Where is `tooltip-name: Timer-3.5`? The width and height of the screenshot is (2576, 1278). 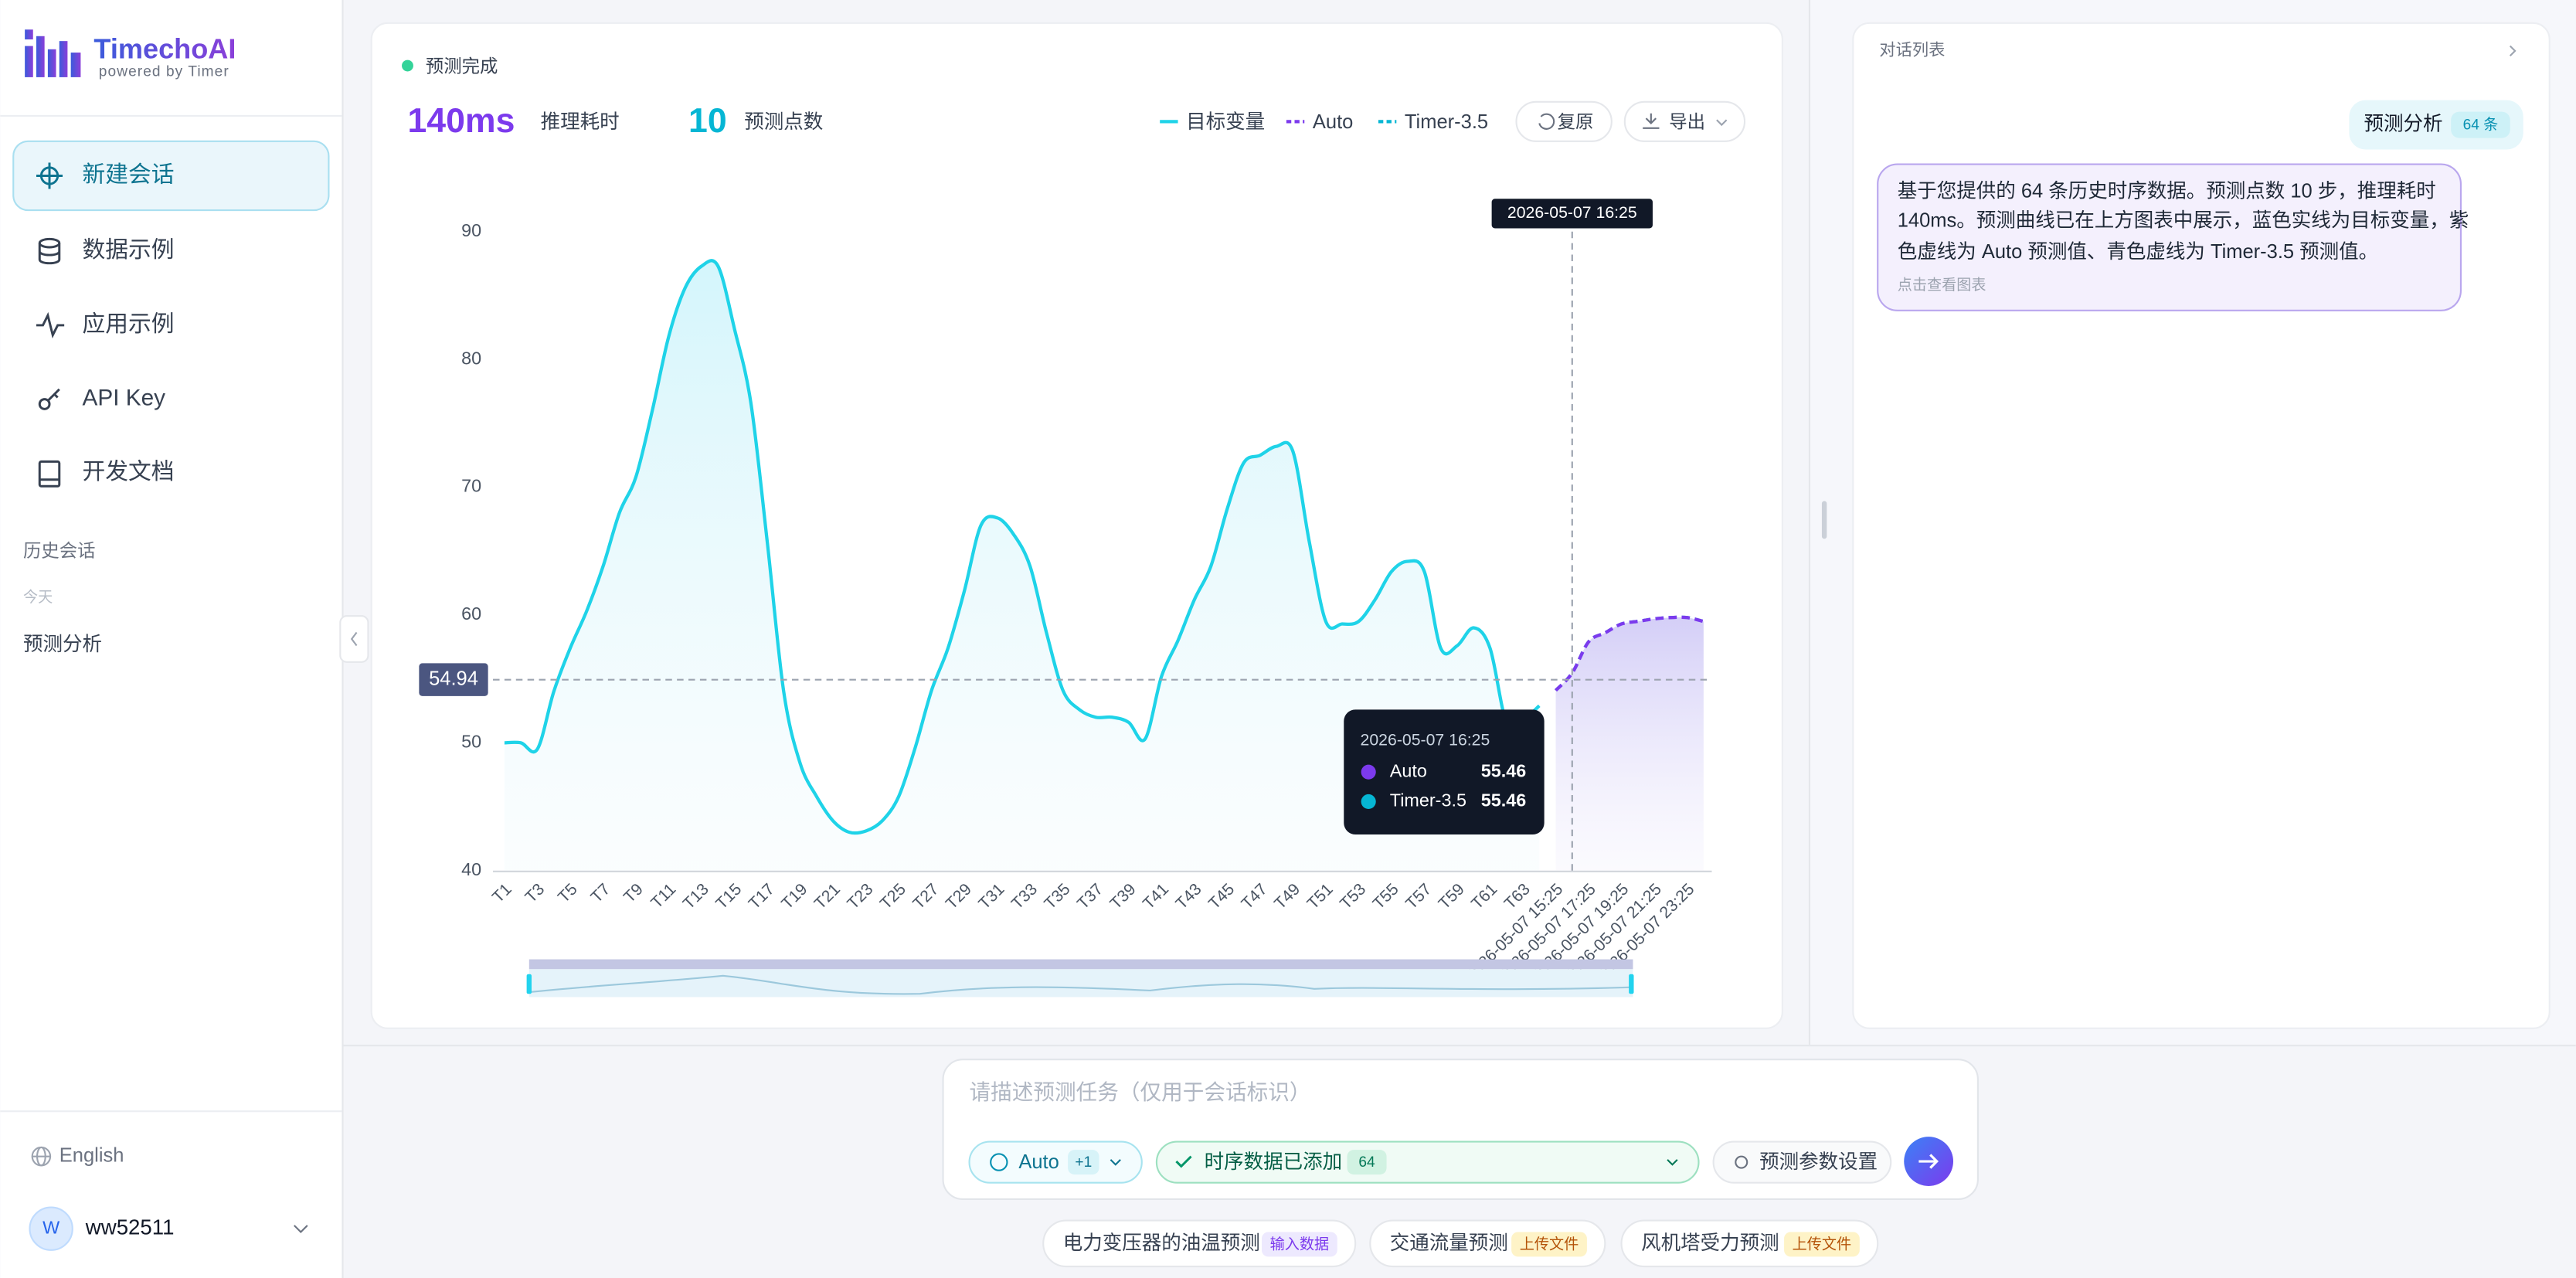 tooltip-name: Timer-3.5 is located at coordinates (1428, 801).